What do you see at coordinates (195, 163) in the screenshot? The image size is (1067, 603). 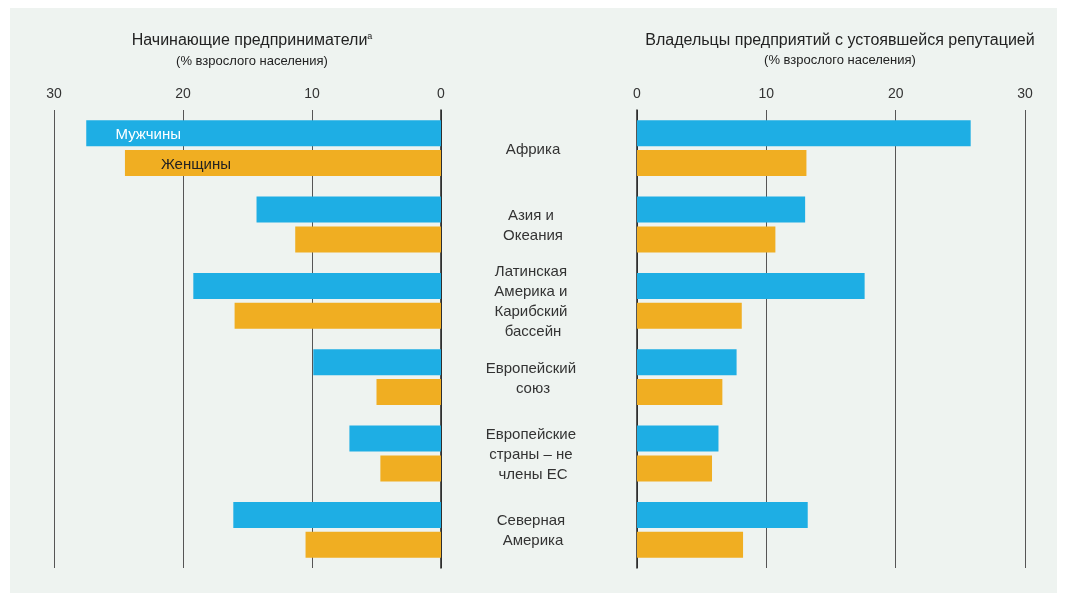 I see `series-label: Женщины` at bounding box center [195, 163].